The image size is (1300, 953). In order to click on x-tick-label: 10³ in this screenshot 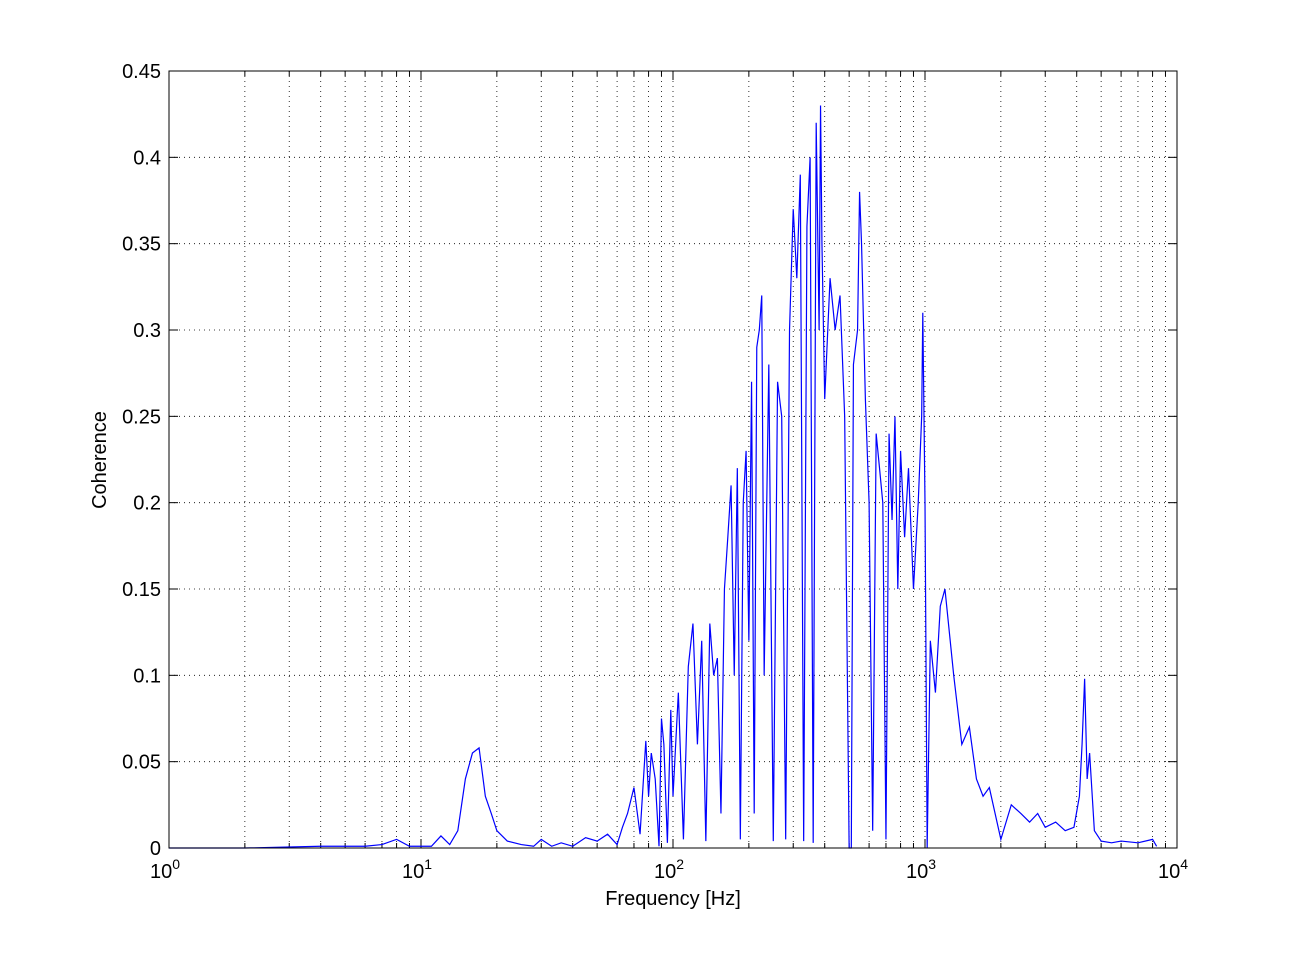, I will do `click(921, 869)`.